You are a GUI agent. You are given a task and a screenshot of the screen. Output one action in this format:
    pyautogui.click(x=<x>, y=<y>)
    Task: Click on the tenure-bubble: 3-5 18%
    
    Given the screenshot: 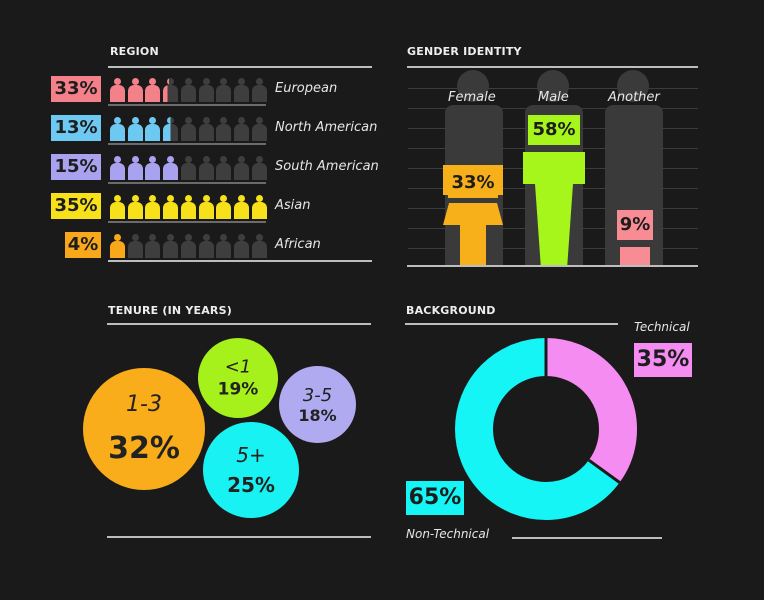 What is the action you would take?
    pyautogui.click(x=317, y=404)
    